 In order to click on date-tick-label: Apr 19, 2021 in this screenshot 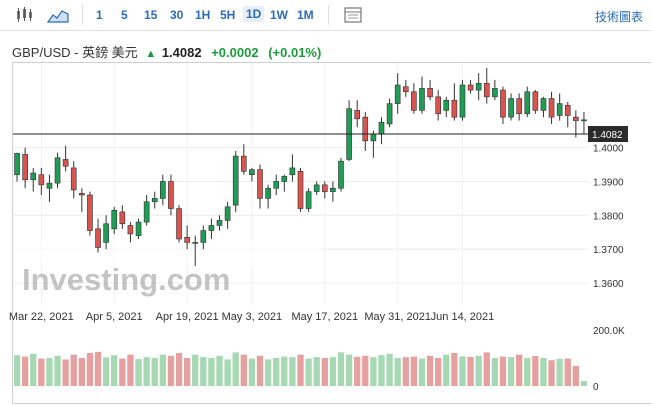, I will do `click(187, 317)`.